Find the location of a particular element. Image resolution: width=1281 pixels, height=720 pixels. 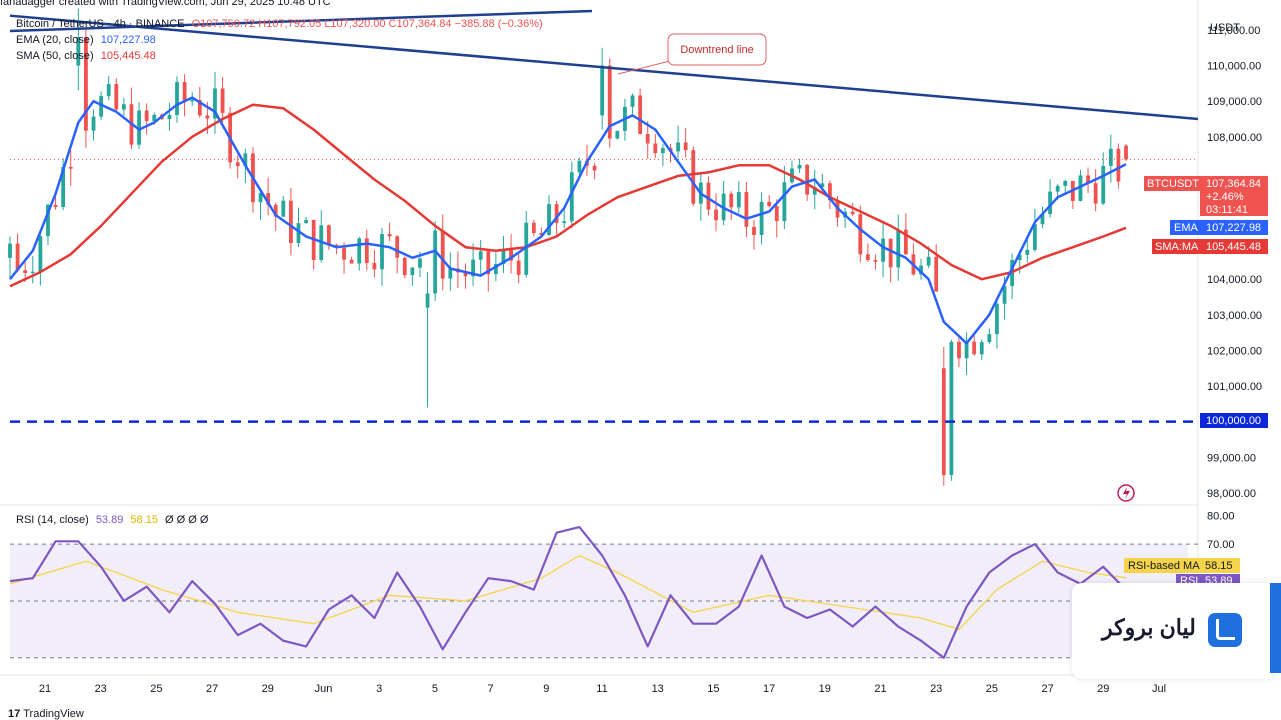

rsi-ma-tag-value: 58.15 is located at coordinates (1219, 566).